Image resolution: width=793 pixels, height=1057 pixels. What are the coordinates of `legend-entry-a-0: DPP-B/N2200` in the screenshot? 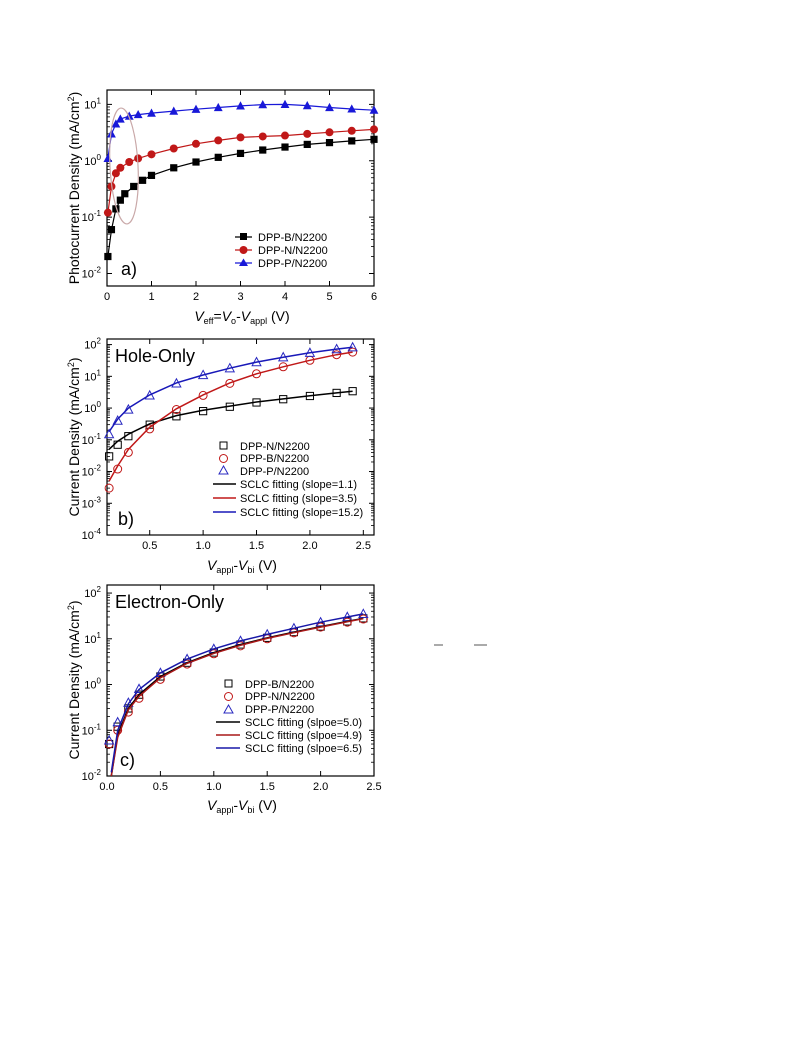 It's located at (292, 238).